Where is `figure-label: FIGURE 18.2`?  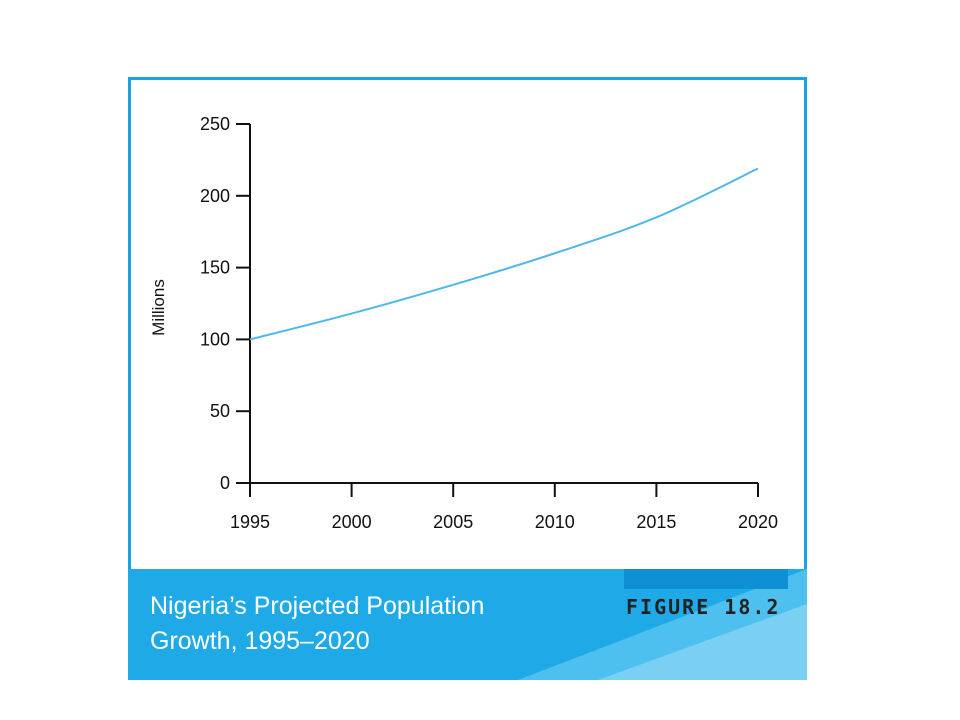 figure-label: FIGURE 18.2 is located at coordinates (703, 607).